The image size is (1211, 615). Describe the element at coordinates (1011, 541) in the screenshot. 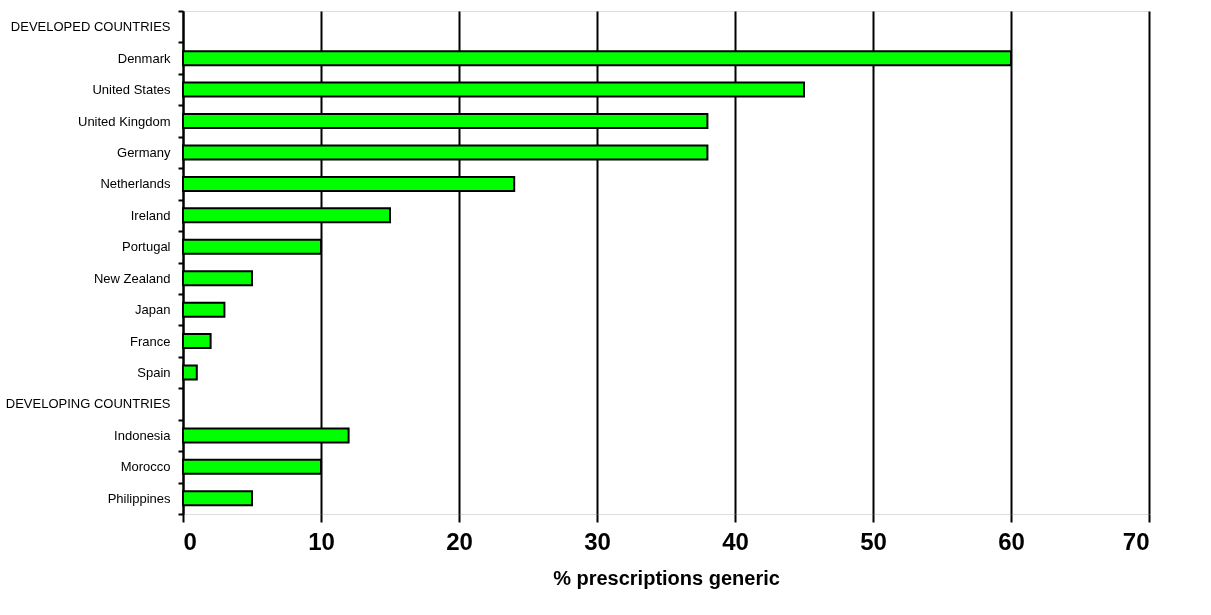

I see `x-tick-label: 60` at that location.